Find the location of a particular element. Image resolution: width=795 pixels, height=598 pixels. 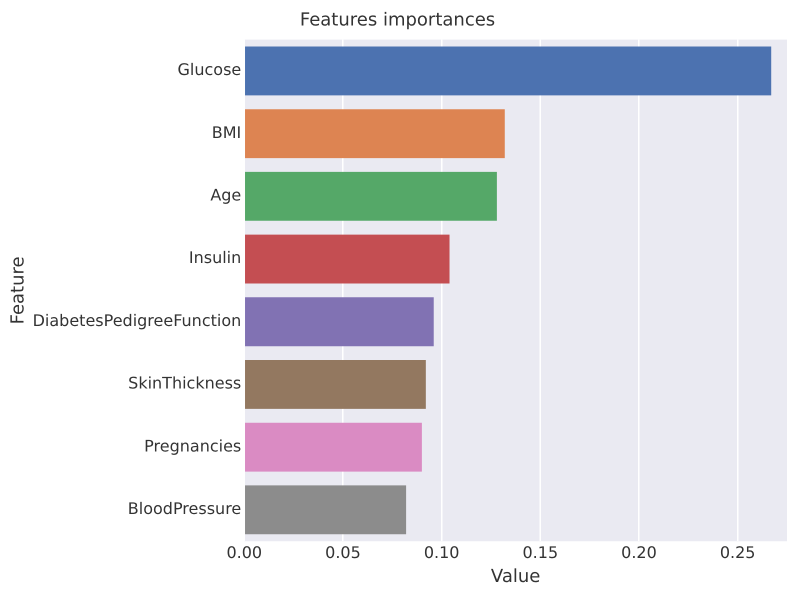

x-tick-label: 0.05 is located at coordinates (343, 552).